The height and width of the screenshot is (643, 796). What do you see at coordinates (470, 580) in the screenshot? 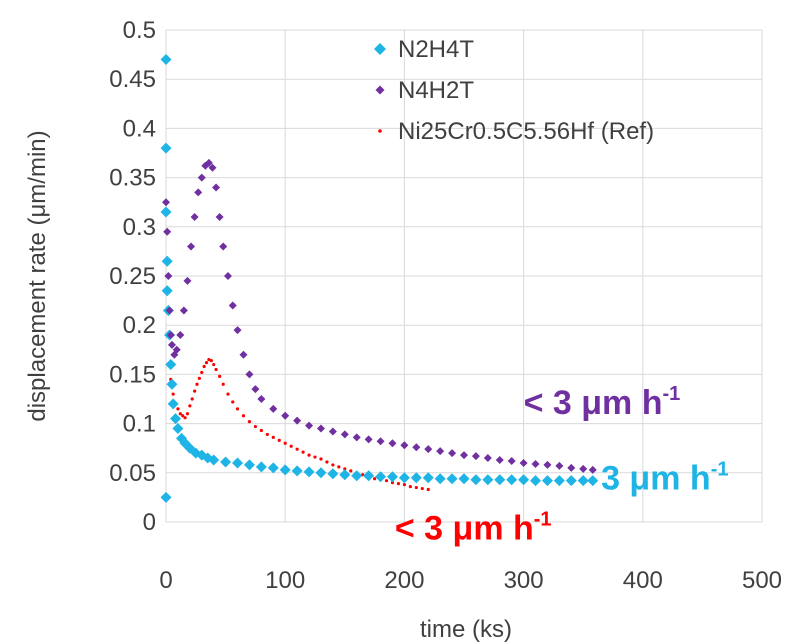
I see `x-tick-labels: 0 100 200 300 400 500` at bounding box center [470, 580].